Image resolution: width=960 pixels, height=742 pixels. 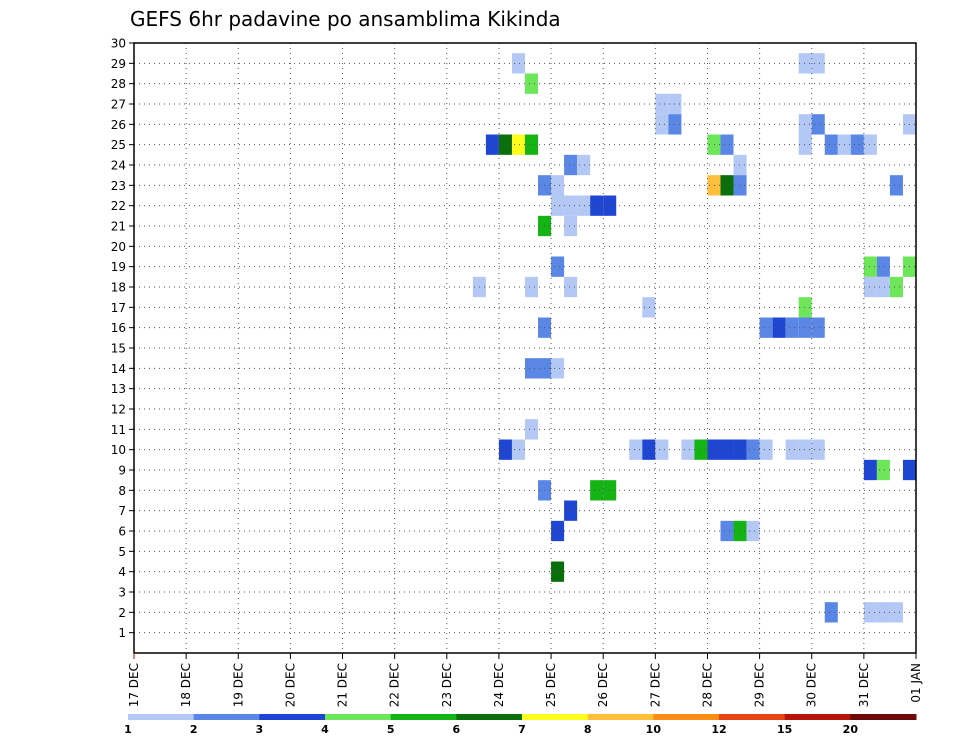 I want to click on y-tick-label: 20, so click(x=118, y=247).